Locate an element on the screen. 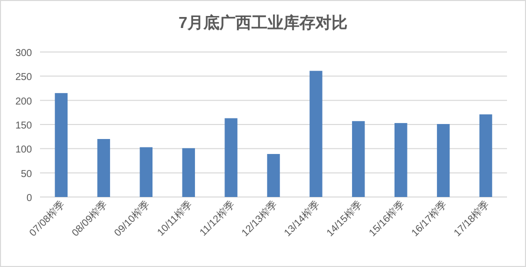 Image resolution: width=526 pixels, height=267 pixels. y-tick-label: 100 is located at coordinates (23, 150).